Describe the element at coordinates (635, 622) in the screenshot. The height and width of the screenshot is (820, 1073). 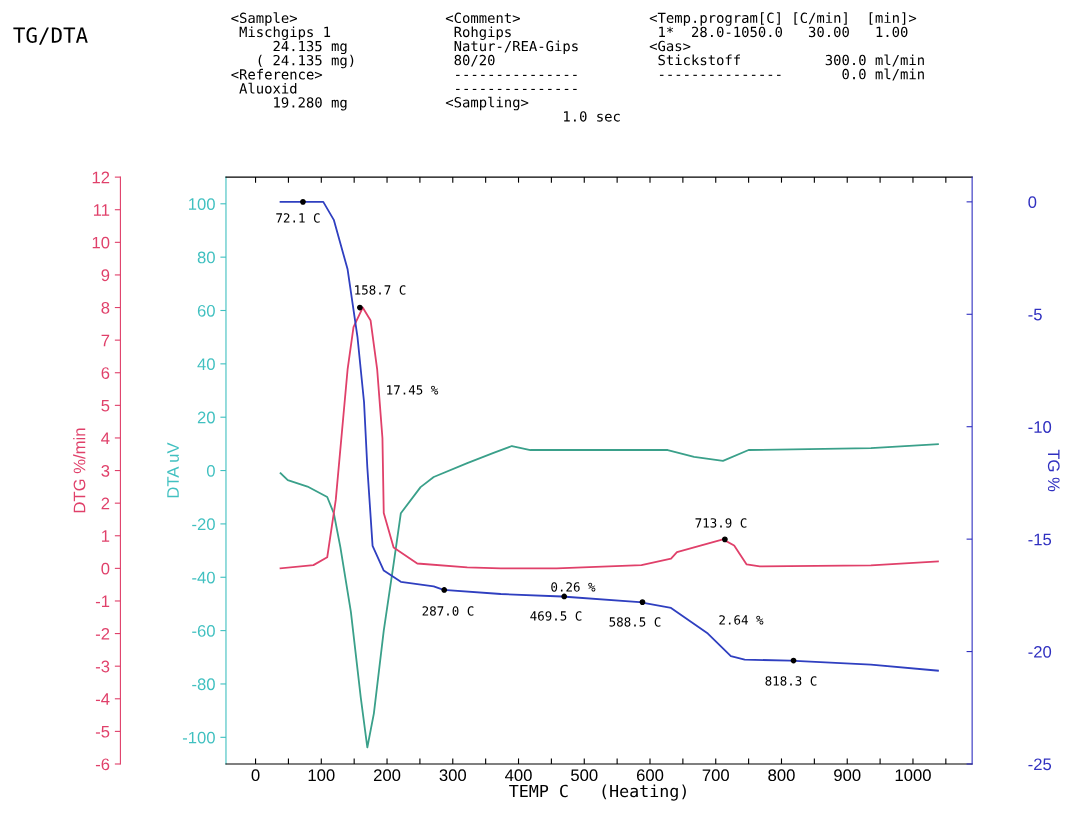
I see `annotation: 588.5 C` at that location.